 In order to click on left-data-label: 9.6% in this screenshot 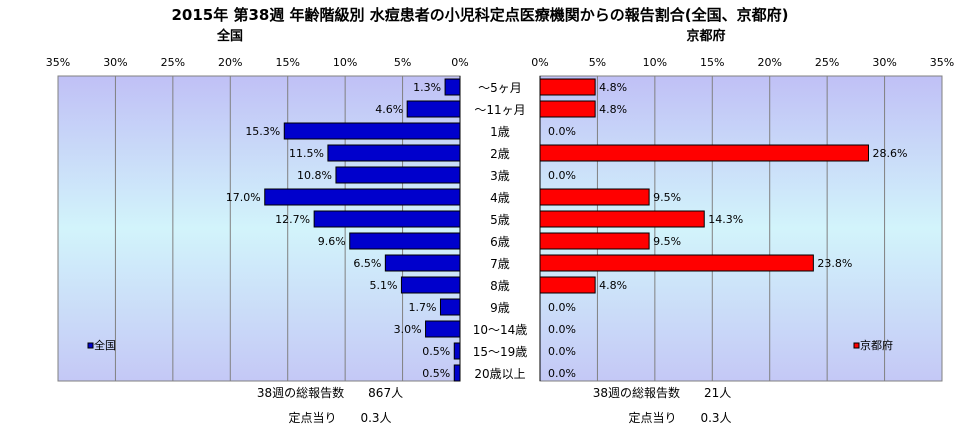, I will do `click(332, 241)`.